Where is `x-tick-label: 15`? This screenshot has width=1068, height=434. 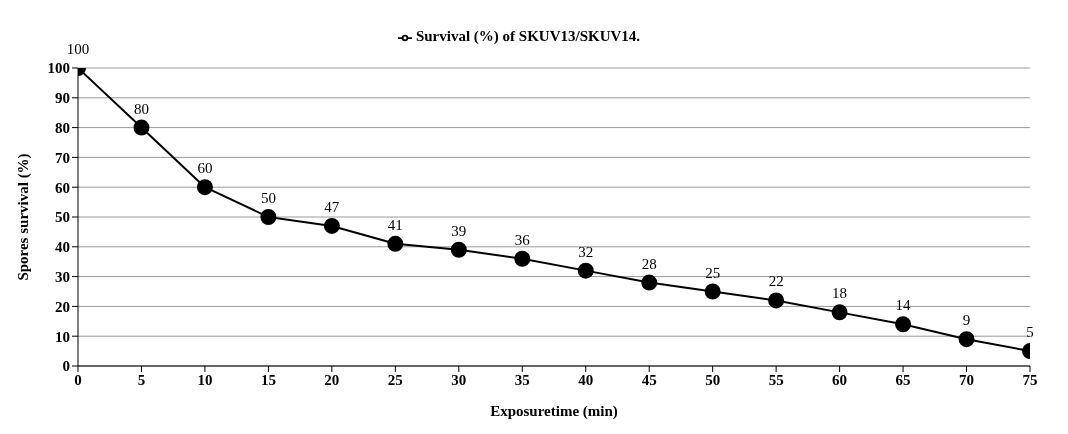
x-tick-label: 15 is located at coordinates (268, 379).